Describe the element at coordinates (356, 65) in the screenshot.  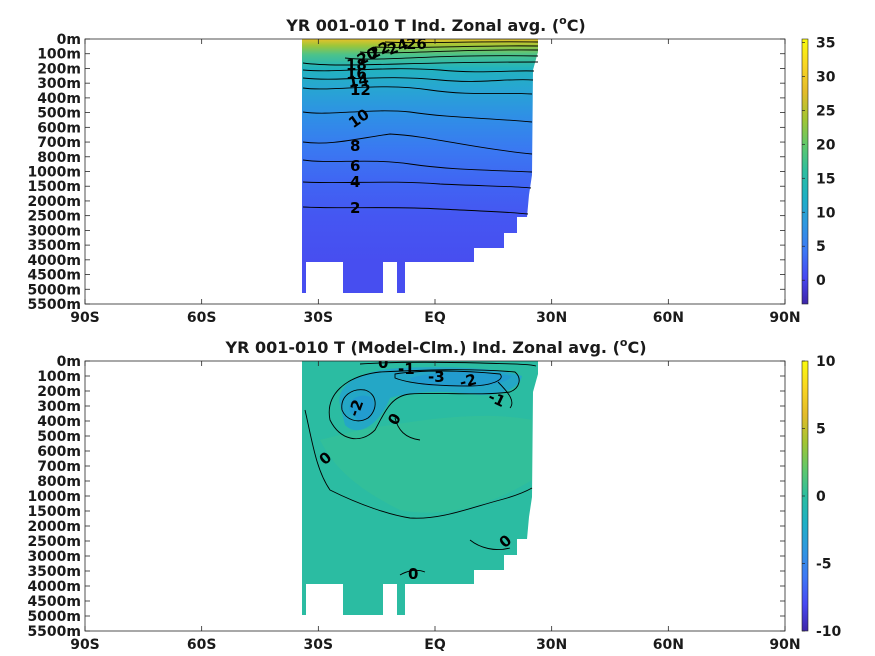
I see `contour-label: 18` at that location.